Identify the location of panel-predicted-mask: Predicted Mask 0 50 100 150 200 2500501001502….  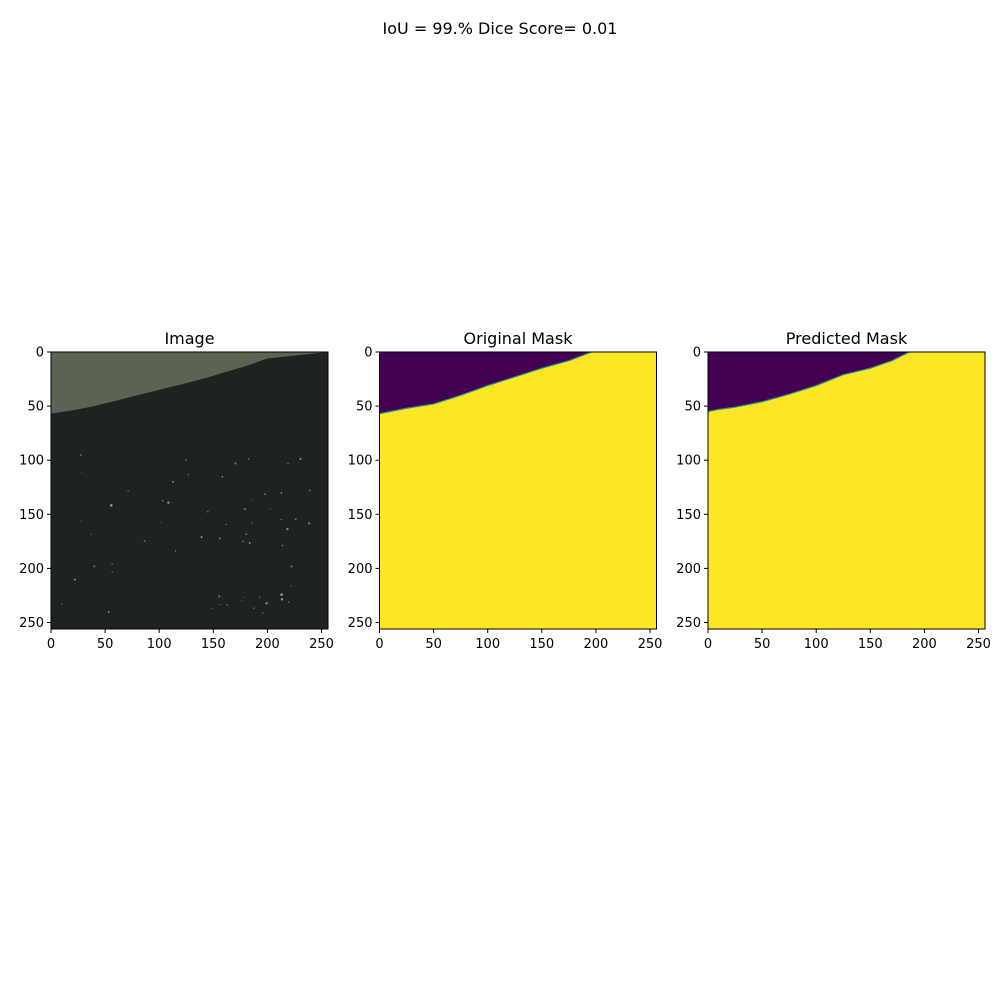
(833, 490).